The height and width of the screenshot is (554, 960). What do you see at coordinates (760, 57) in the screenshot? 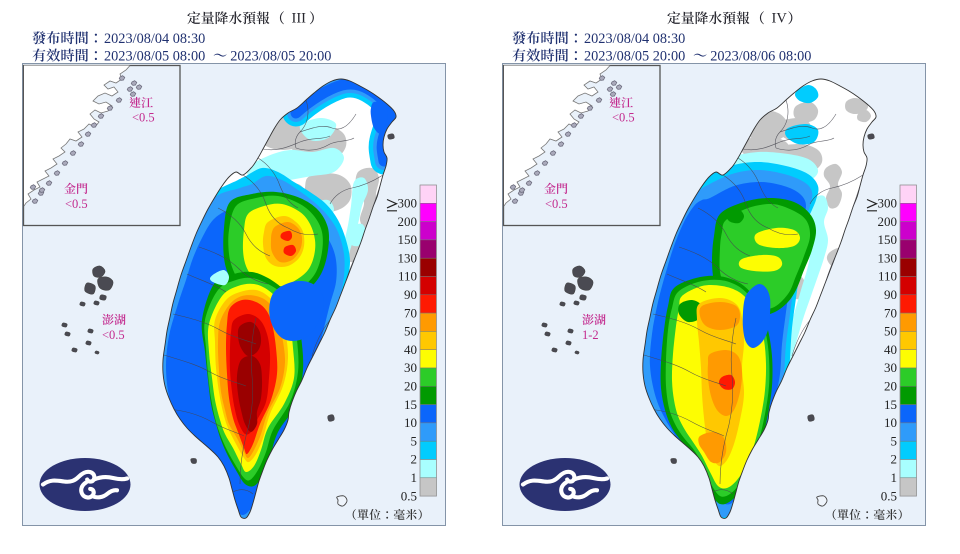
I see `svg-text: 2023/08/06 08:00` at bounding box center [760, 57].